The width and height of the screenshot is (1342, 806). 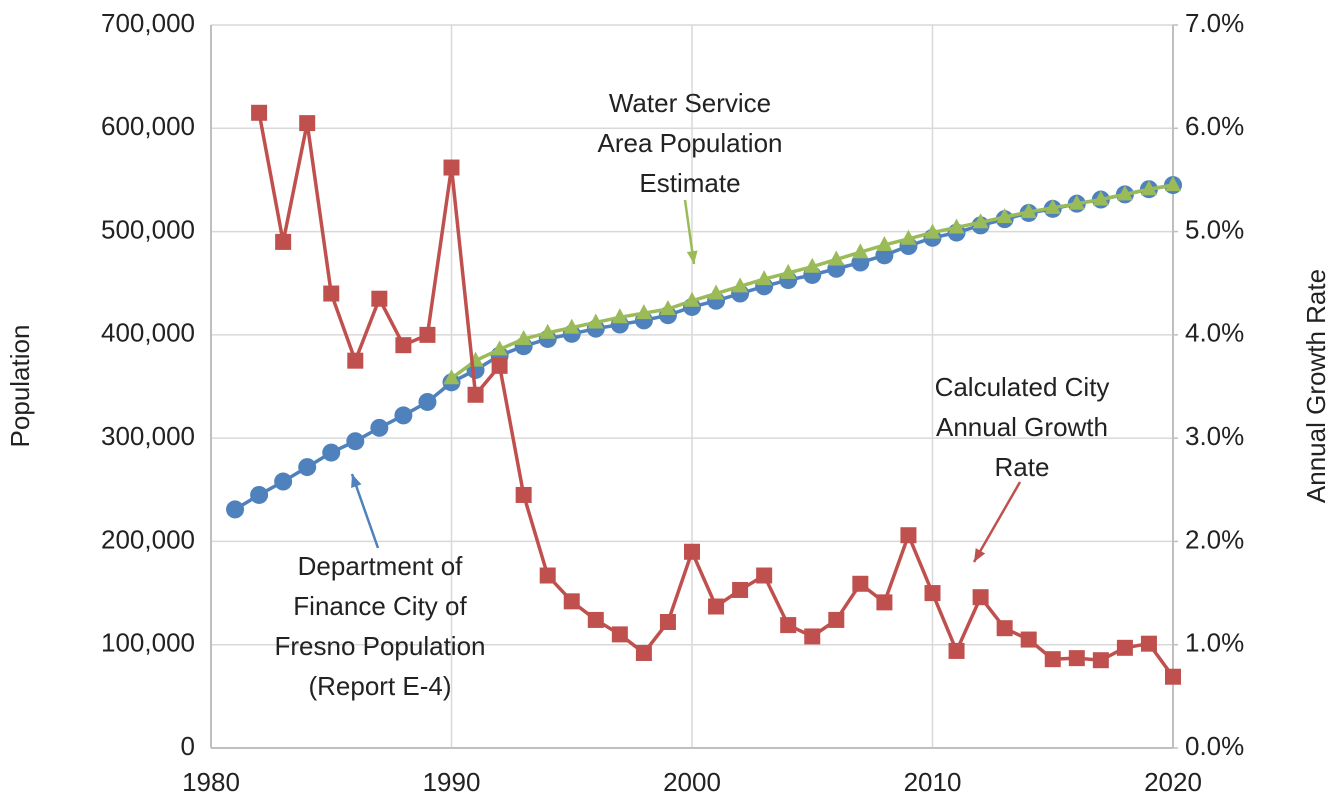 I want to click on y-tick-label: 0, so click(x=188, y=746).